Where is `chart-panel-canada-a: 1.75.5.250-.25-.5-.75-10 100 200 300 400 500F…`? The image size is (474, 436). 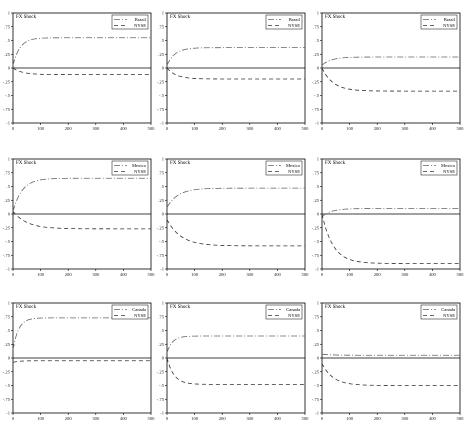 chart-panel-canada-a: 1.75.5.250-.25-.5-.75-10 100 200 300 400 500F… is located at coordinates (79, 361).